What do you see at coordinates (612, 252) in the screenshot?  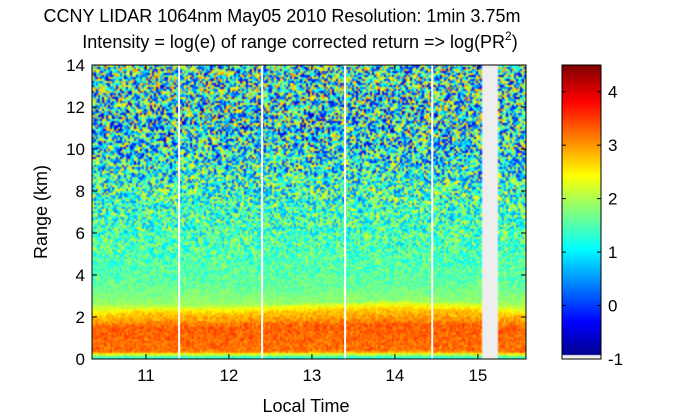 I see `colorbar-tick-label: 1` at bounding box center [612, 252].